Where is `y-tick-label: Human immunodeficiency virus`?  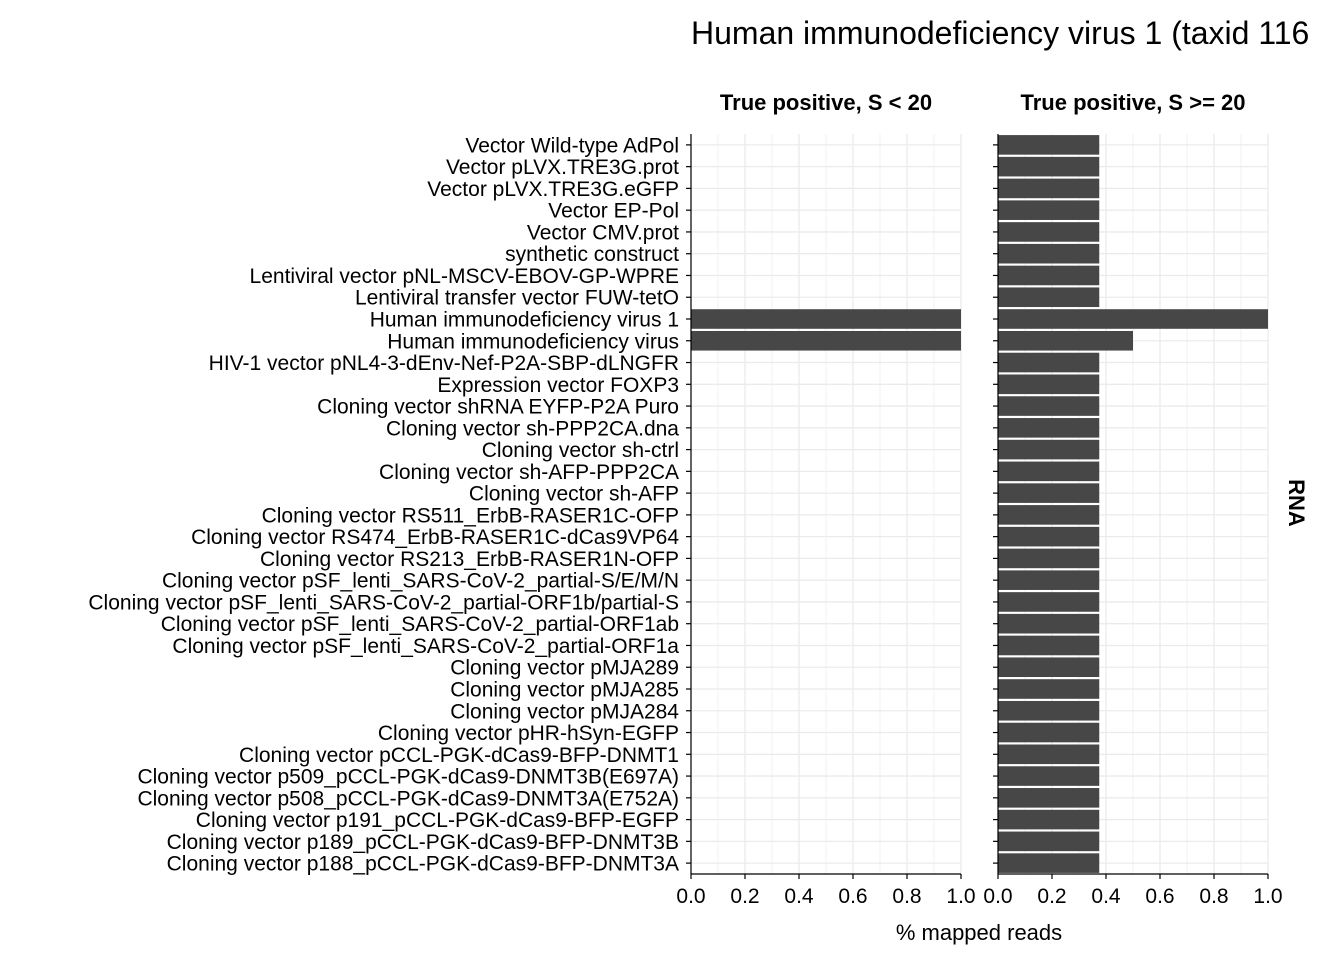 y-tick-label: Human immunodeficiency virus is located at coordinates (533, 341).